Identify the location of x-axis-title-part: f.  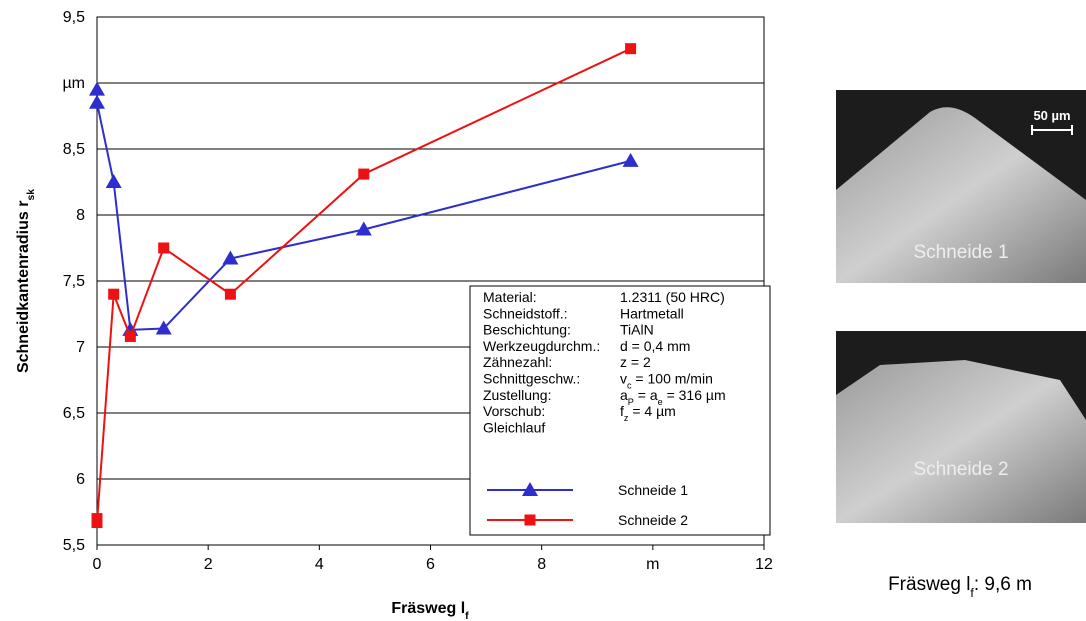
(467, 616).